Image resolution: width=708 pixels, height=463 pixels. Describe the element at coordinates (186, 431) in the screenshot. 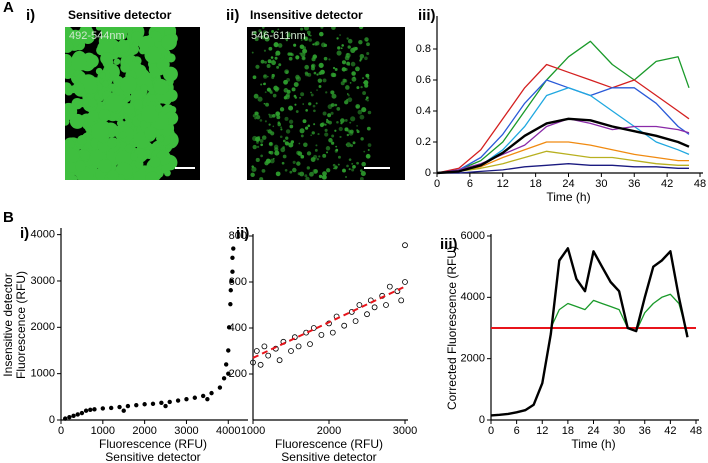

I see `x-tick-label: 3000` at that location.